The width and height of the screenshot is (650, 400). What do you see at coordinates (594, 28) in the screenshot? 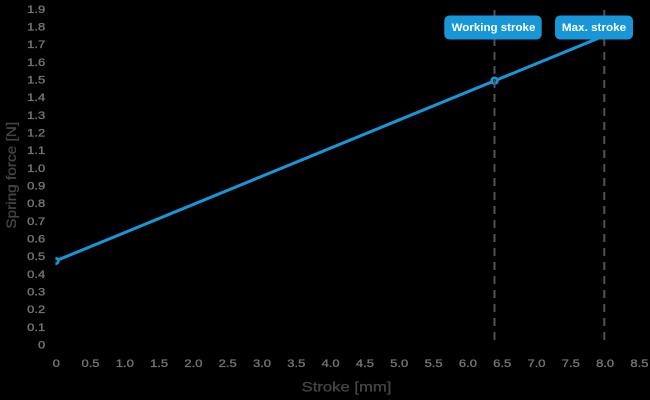
I see `svg-text: Max. stroke` at bounding box center [594, 28].